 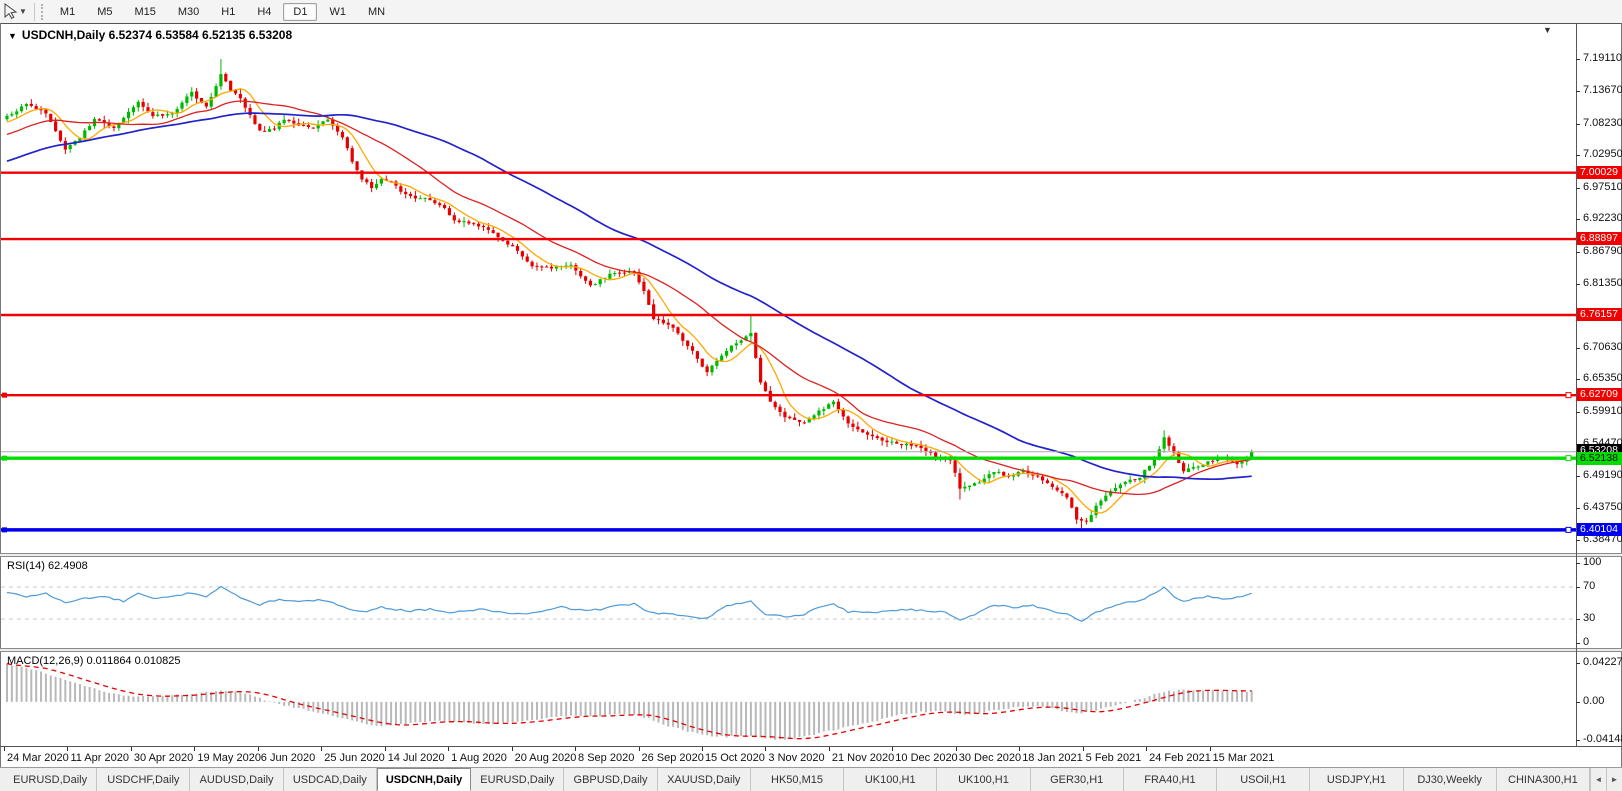 I want to click on timeframe-button-m5: M5, so click(x=105, y=11).